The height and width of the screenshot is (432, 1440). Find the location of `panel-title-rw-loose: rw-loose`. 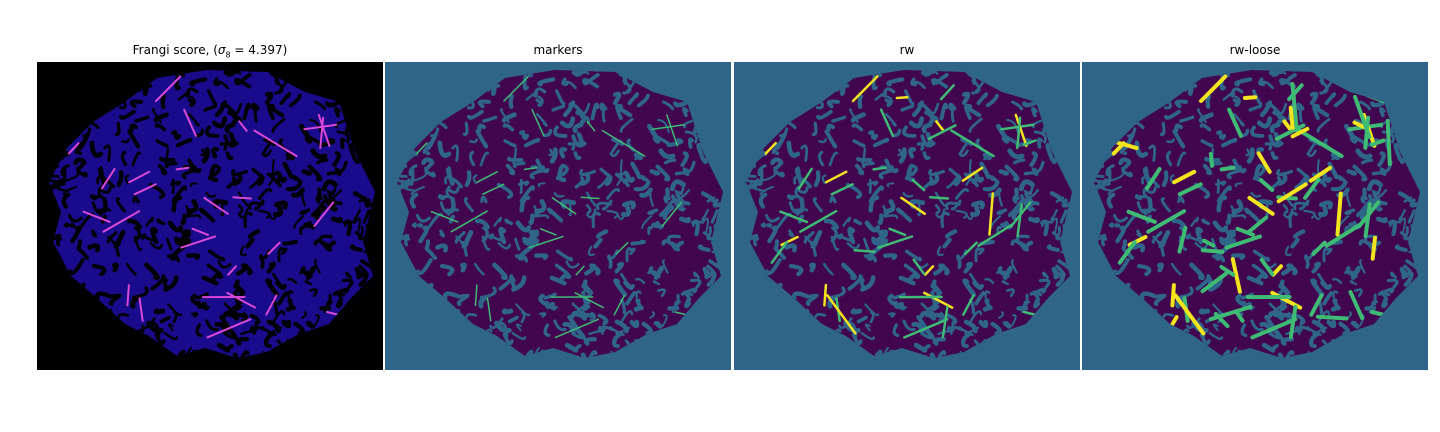

panel-title-rw-loose: rw-loose is located at coordinates (1255, 50).